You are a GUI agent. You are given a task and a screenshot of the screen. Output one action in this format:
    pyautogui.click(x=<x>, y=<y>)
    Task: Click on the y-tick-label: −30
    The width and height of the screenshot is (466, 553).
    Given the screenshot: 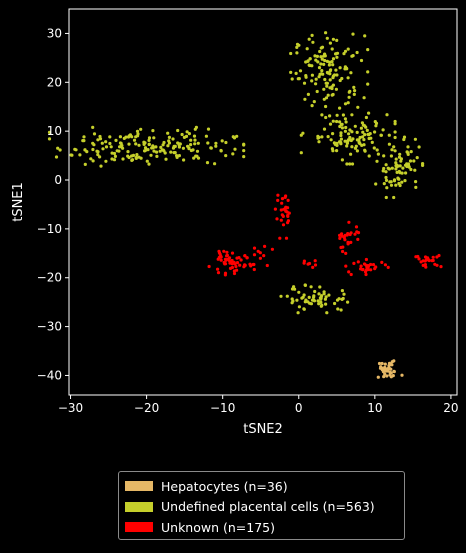 What is the action you would take?
    pyautogui.click(x=49, y=327)
    